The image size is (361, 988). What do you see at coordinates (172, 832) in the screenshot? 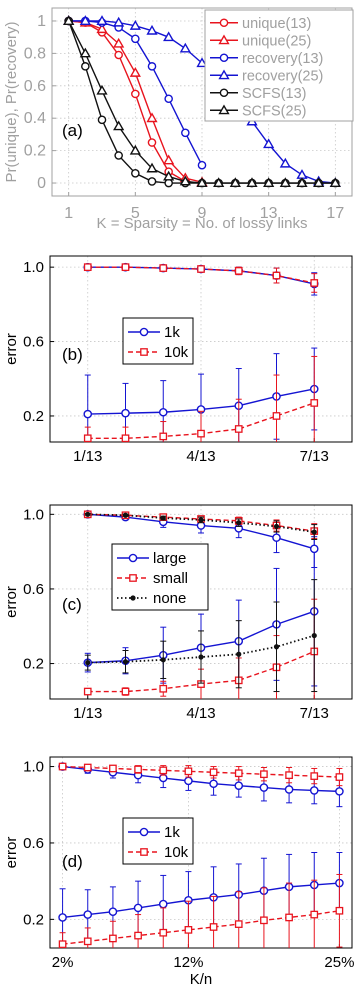
I see `legend-label-1k: 1k` at bounding box center [172, 832].